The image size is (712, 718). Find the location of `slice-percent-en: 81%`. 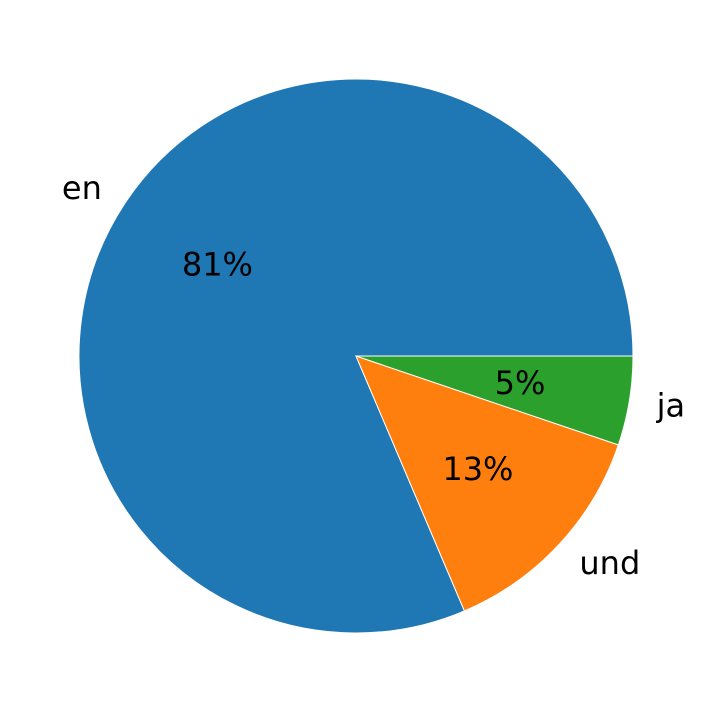

slice-percent-en: 81% is located at coordinates (217, 264).